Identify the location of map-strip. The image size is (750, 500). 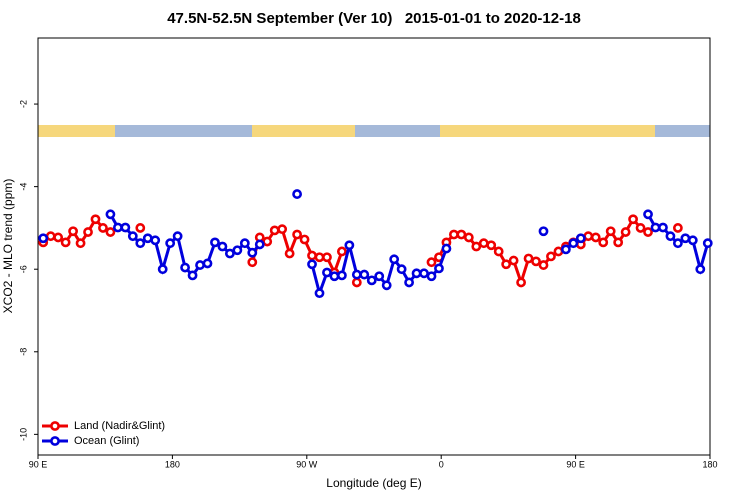
(374, 131).